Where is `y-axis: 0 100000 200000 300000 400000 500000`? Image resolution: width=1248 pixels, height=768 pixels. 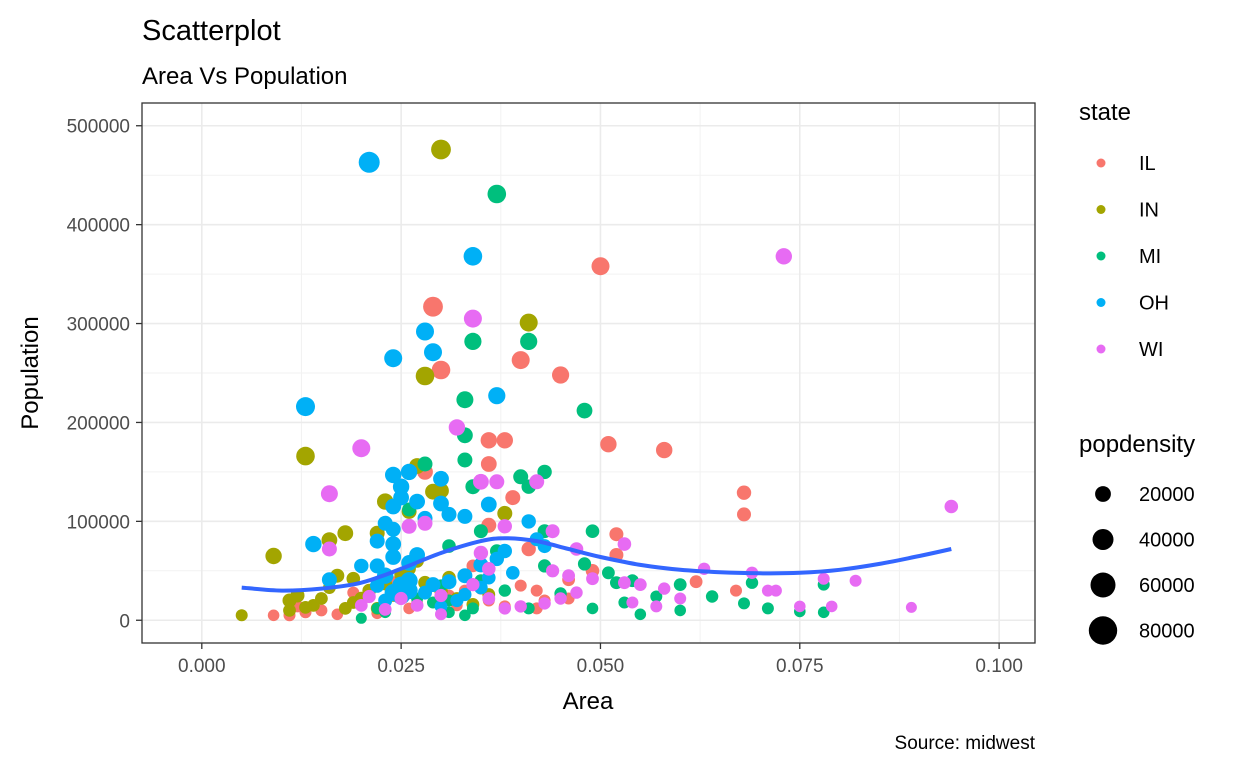
y-axis: 0 100000 200000 300000 400000 500000 is located at coordinates (104, 374).